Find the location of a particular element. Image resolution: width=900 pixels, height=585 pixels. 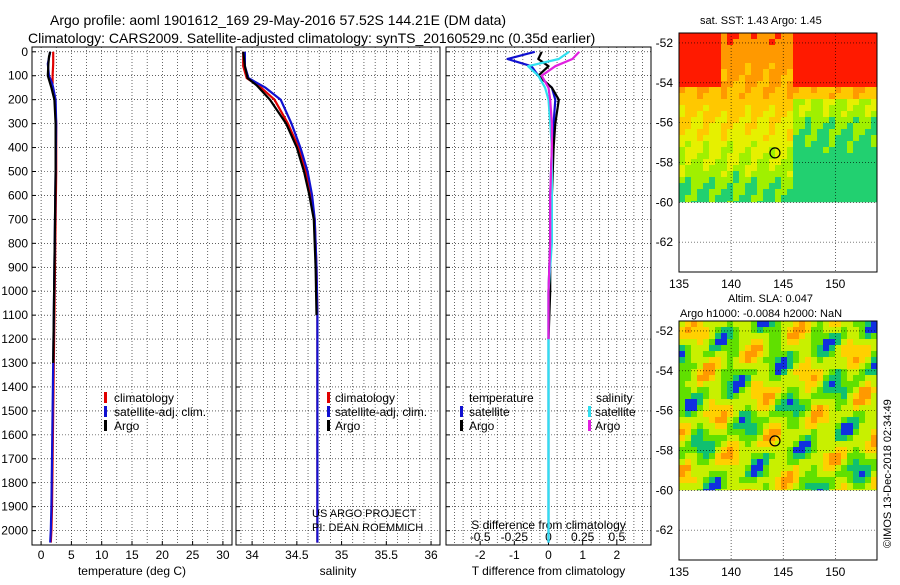

credit-project: US ARGO PROJECT is located at coordinates (364, 514).